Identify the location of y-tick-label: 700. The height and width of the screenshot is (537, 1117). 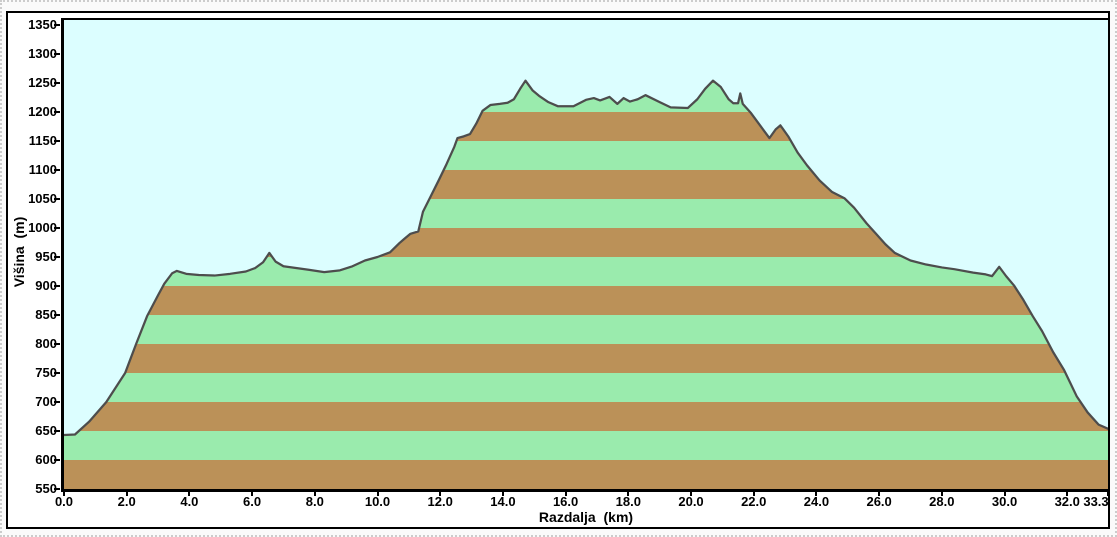
(46, 401).